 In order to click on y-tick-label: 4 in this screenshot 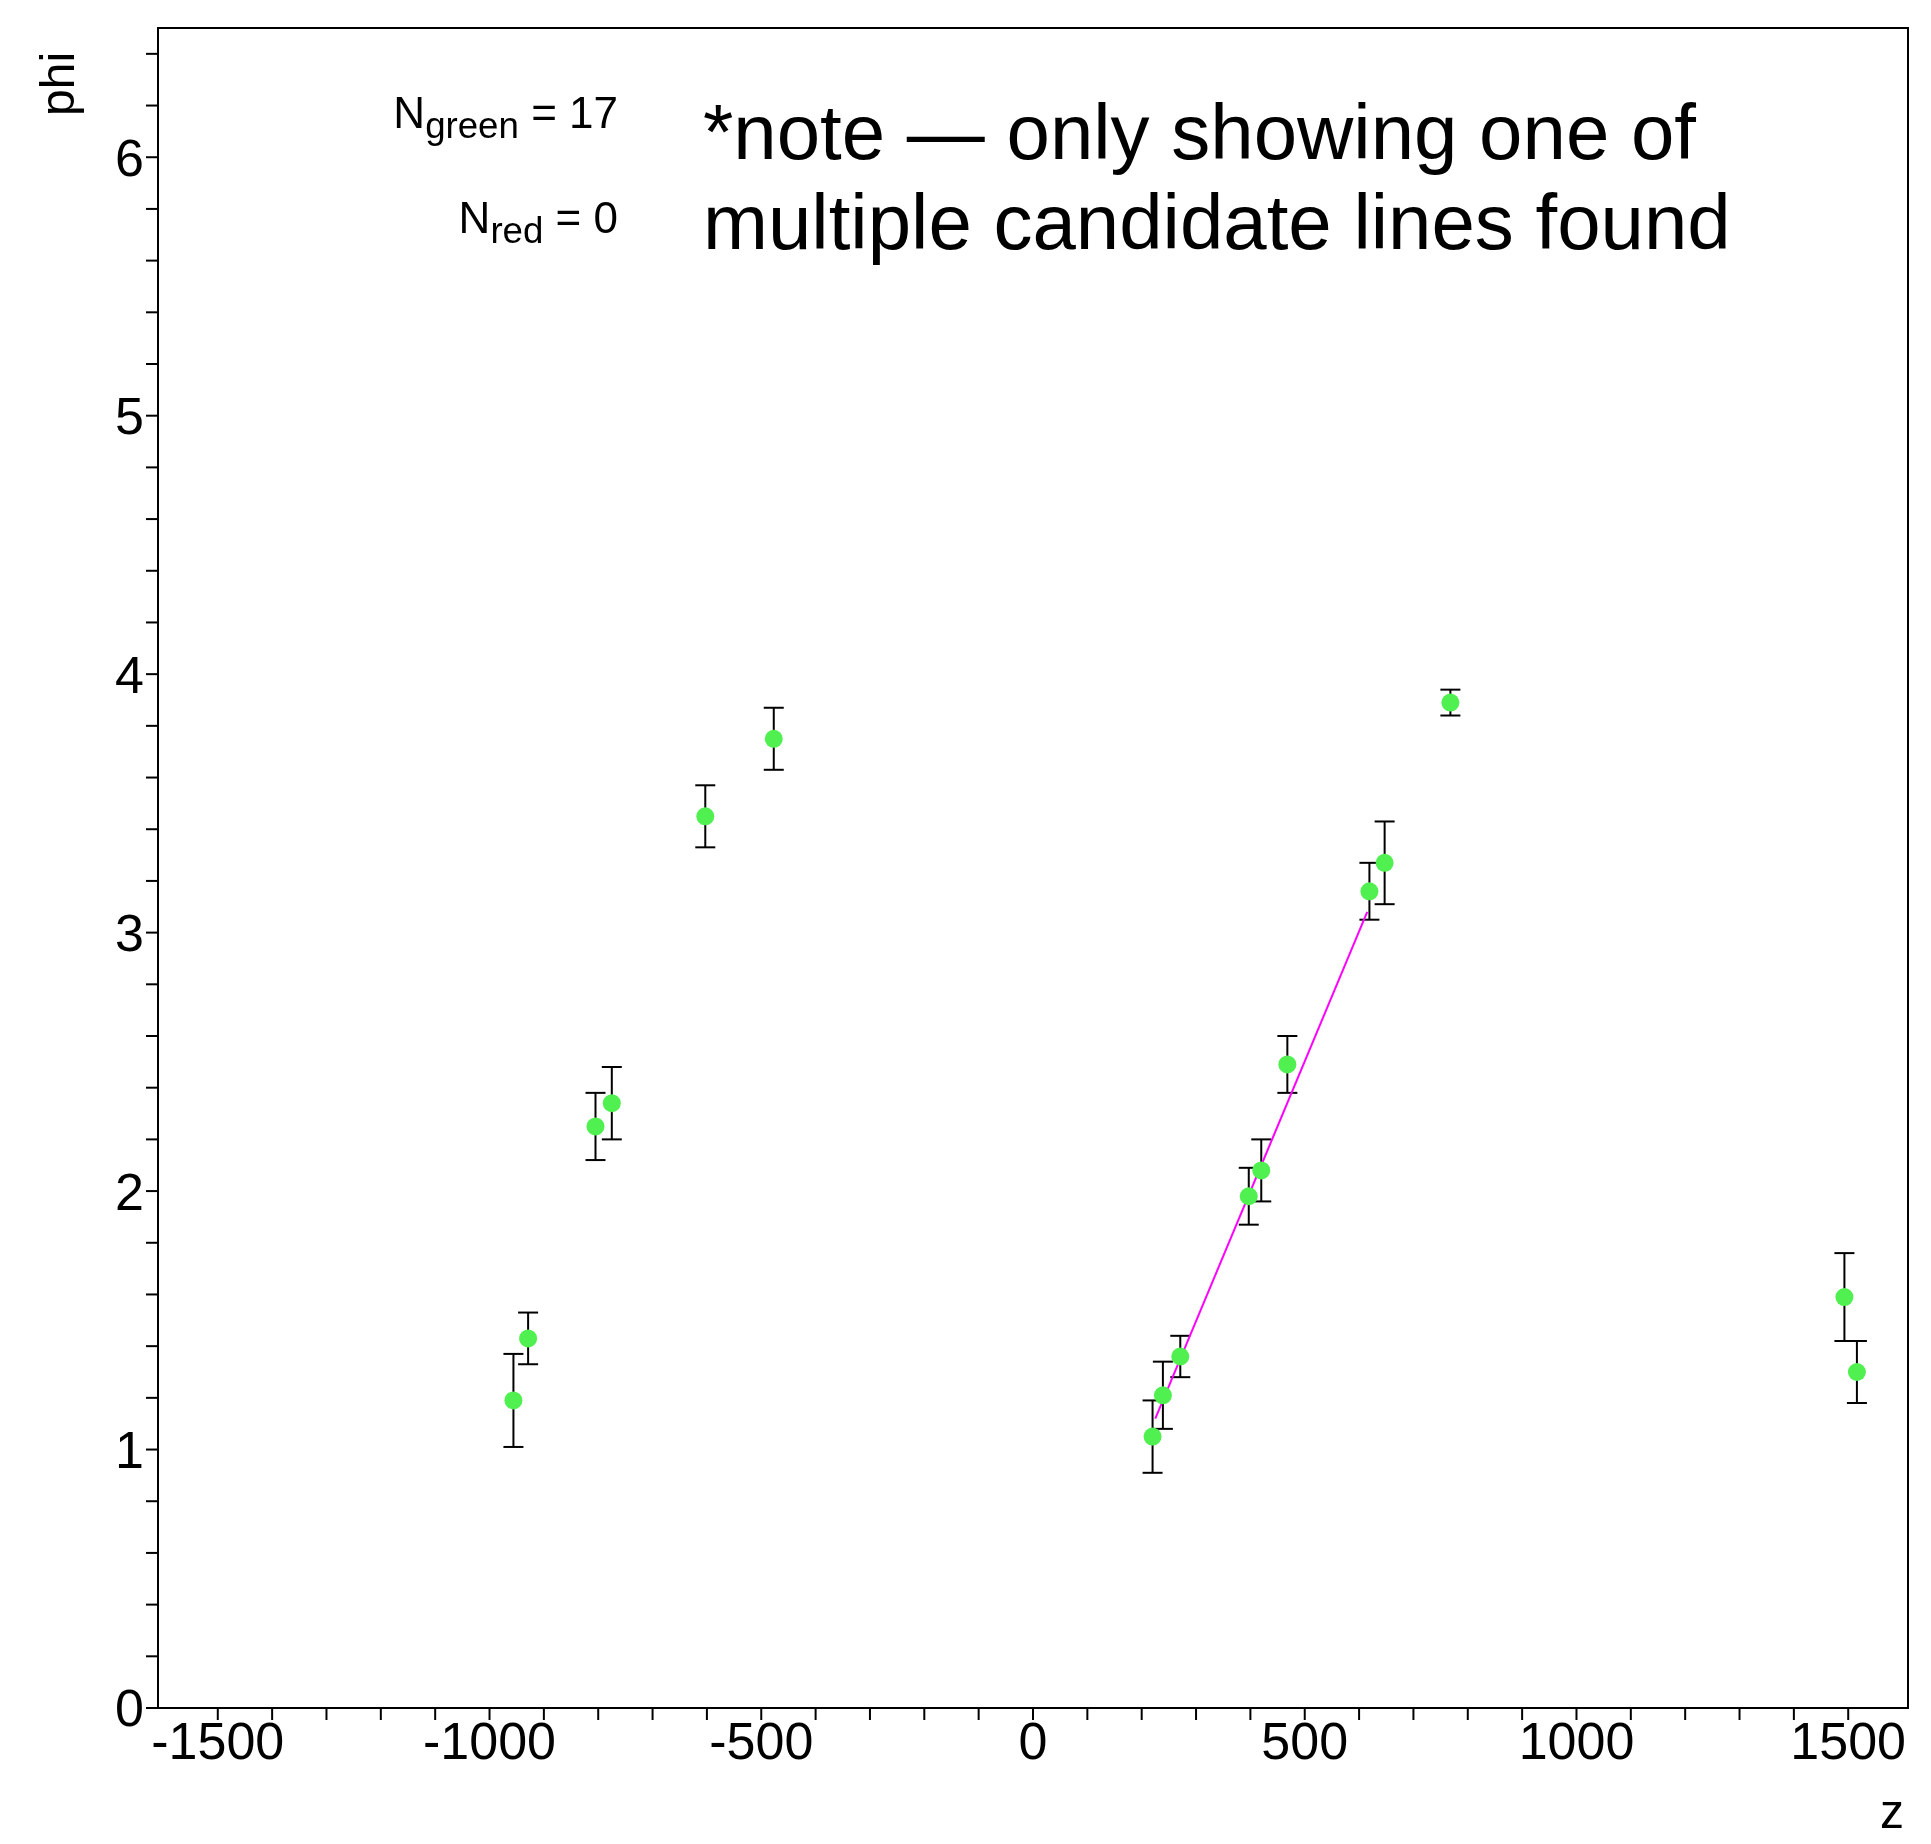, I will do `click(129, 674)`.